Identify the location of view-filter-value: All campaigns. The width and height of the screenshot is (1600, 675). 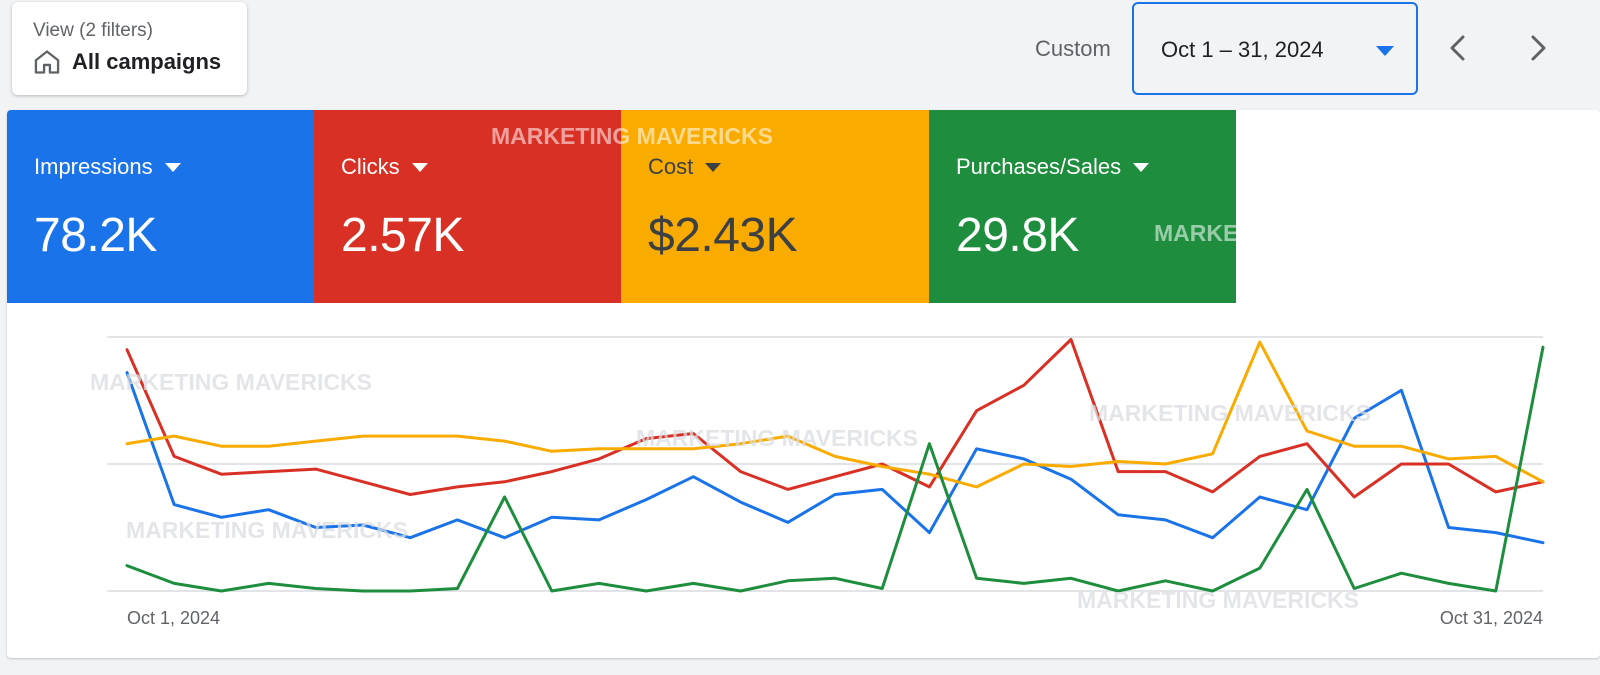
(147, 61).